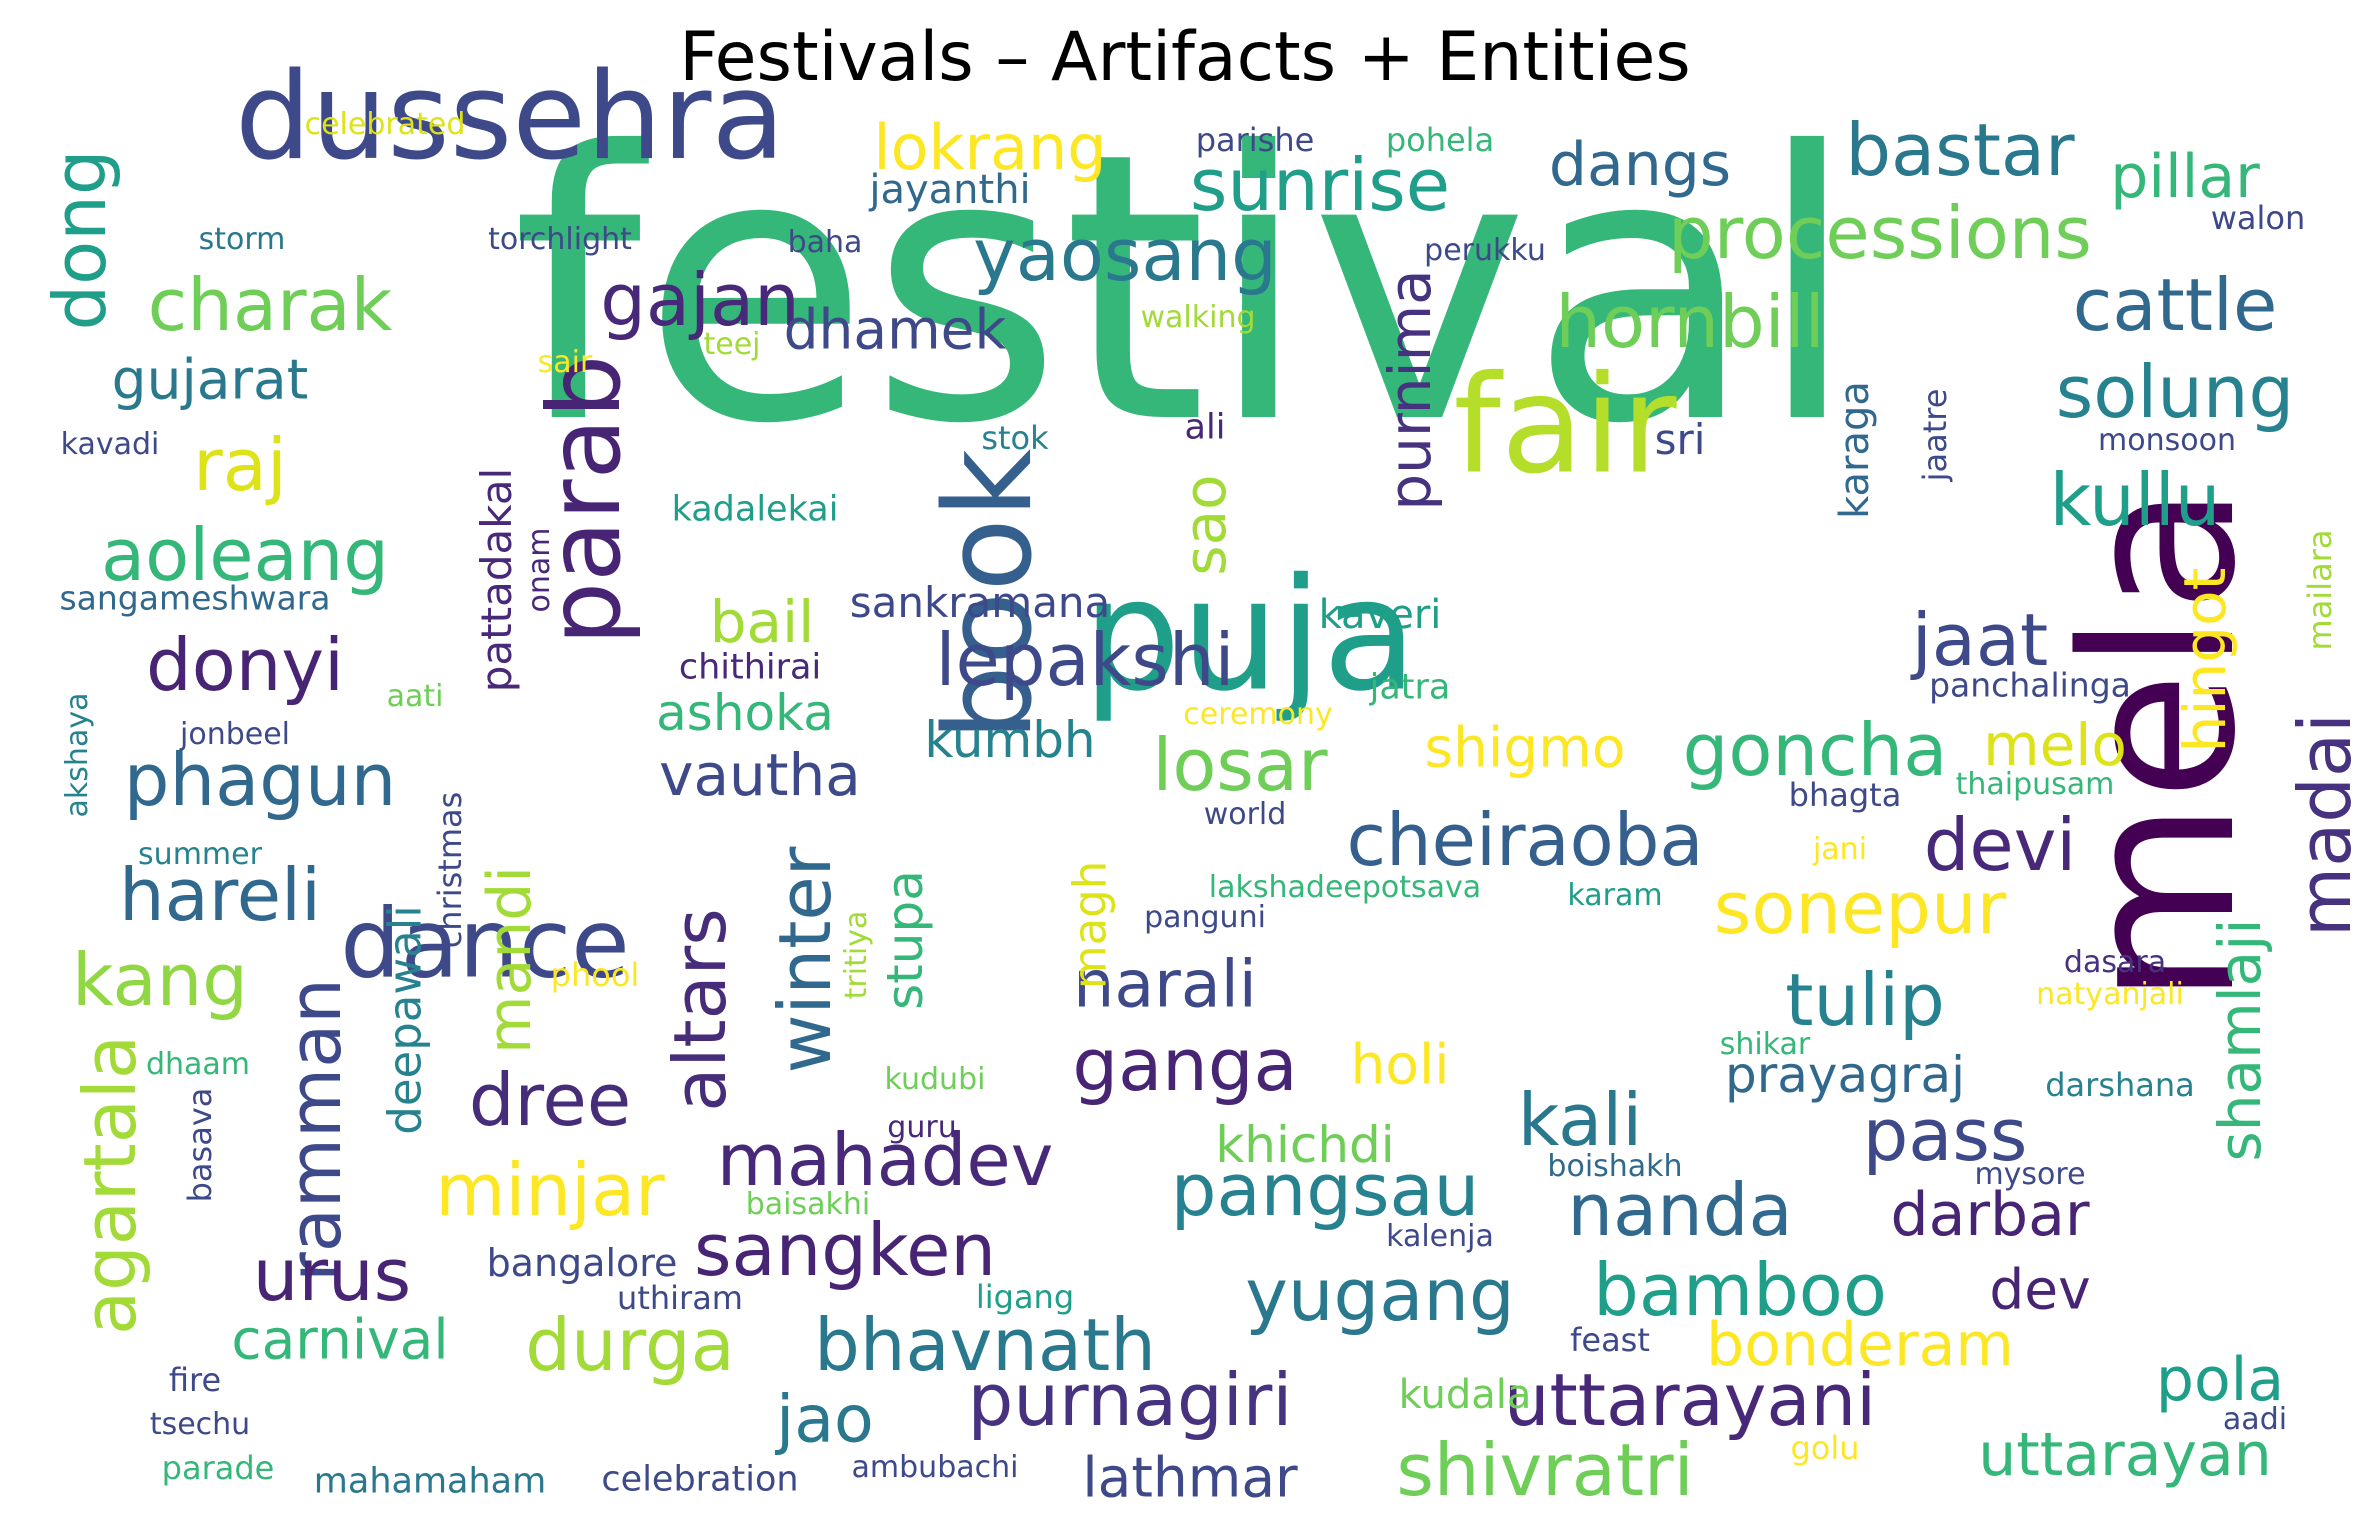 The width and height of the screenshot is (2370, 1523). What do you see at coordinates (1380, 1295) in the screenshot?
I see `word-yugang: yugang` at bounding box center [1380, 1295].